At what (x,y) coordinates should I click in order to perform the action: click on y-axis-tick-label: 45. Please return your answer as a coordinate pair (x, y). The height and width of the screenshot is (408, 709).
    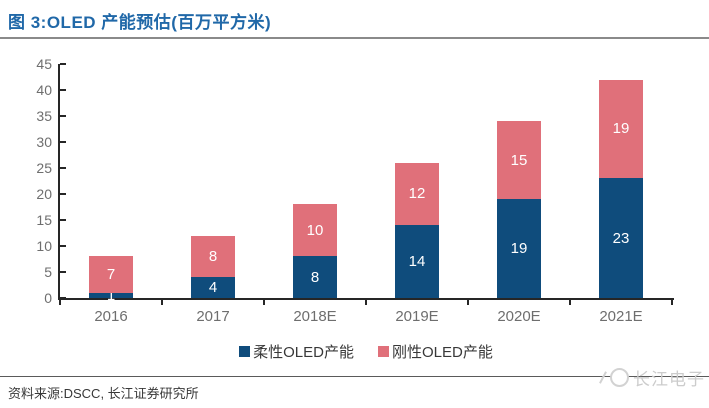
    Looking at the image, I should click on (44, 64).